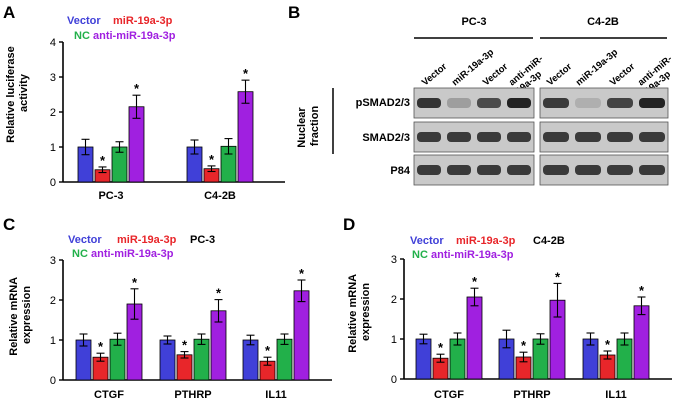 The width and height of the screenshot is (677, 403). What do you see at coordinates (394, 340) in the screenshot?
I see `y-tick-label-d: 1` at bounding box center [394, 340].